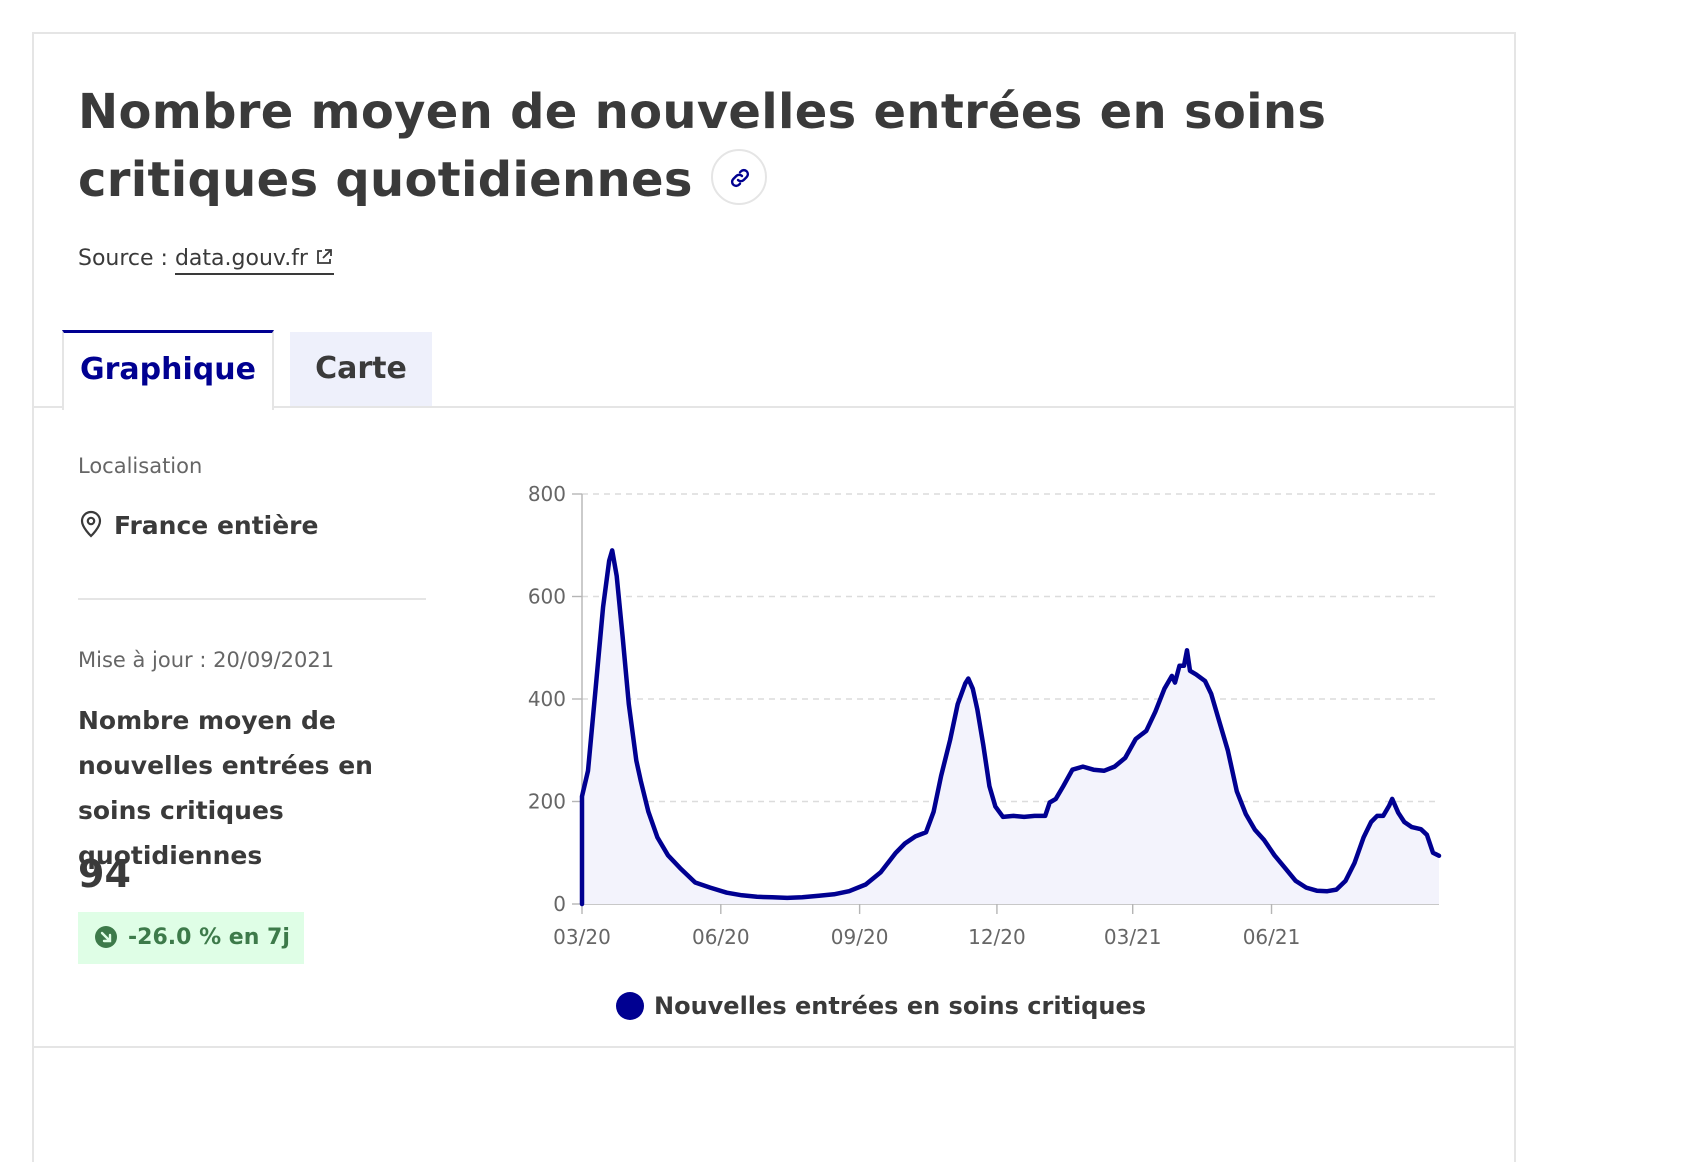  Describe the element at coordinates (997, 937) in the screenshot. I see `x-tick-label-12-20: 12/20` at that location.